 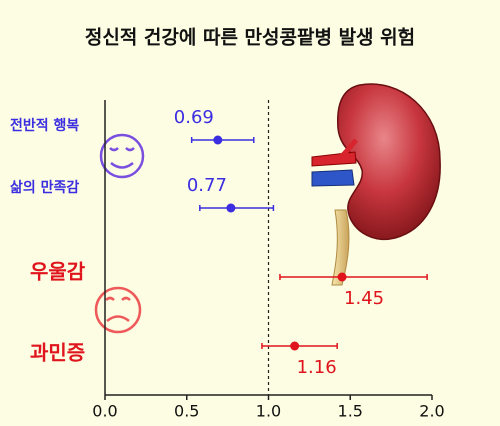 I want to click on value-label: 0.77, so click(x=207, y=185).